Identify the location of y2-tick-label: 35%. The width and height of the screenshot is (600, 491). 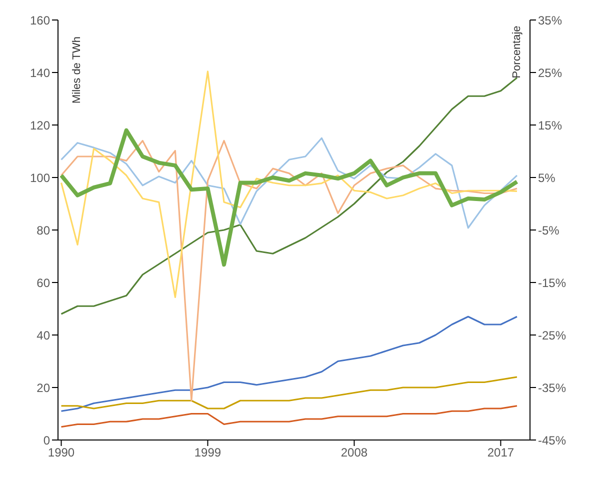
(550, 20).